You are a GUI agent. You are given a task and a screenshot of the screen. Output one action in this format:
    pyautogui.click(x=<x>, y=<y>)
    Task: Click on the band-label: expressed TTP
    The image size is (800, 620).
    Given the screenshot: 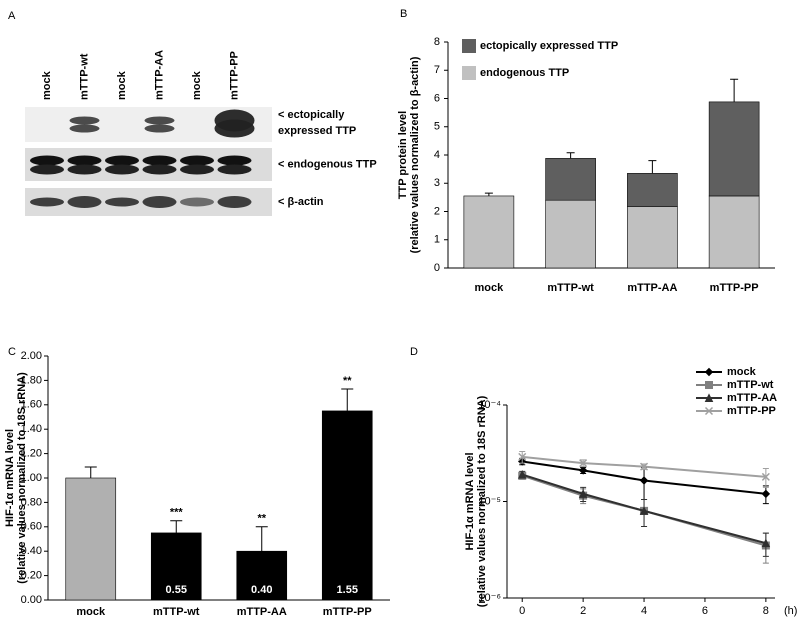 What is the action you would take?
    pyautogui.click(x=317, y=131)
    